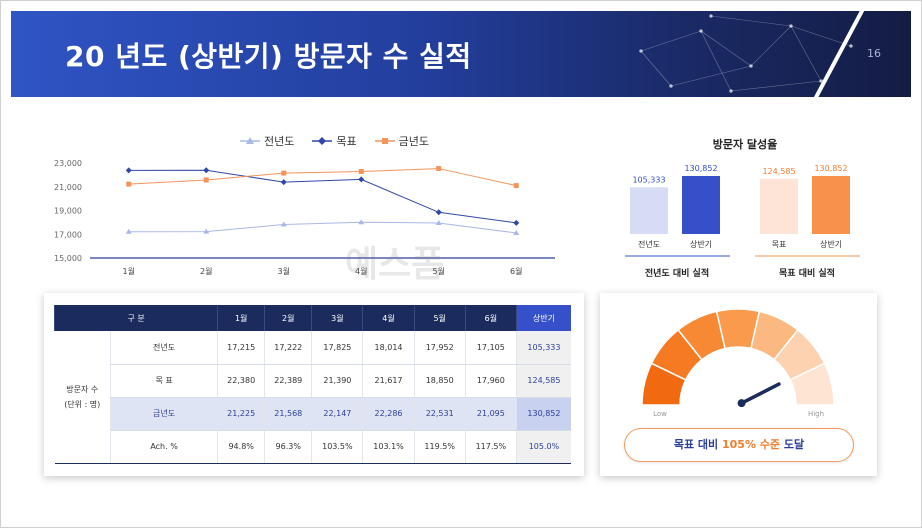 The image size is (922, 528). Describe the element at coordinates (490, 318) in the screenshot. I see `table-header-month: 6월` at that location.